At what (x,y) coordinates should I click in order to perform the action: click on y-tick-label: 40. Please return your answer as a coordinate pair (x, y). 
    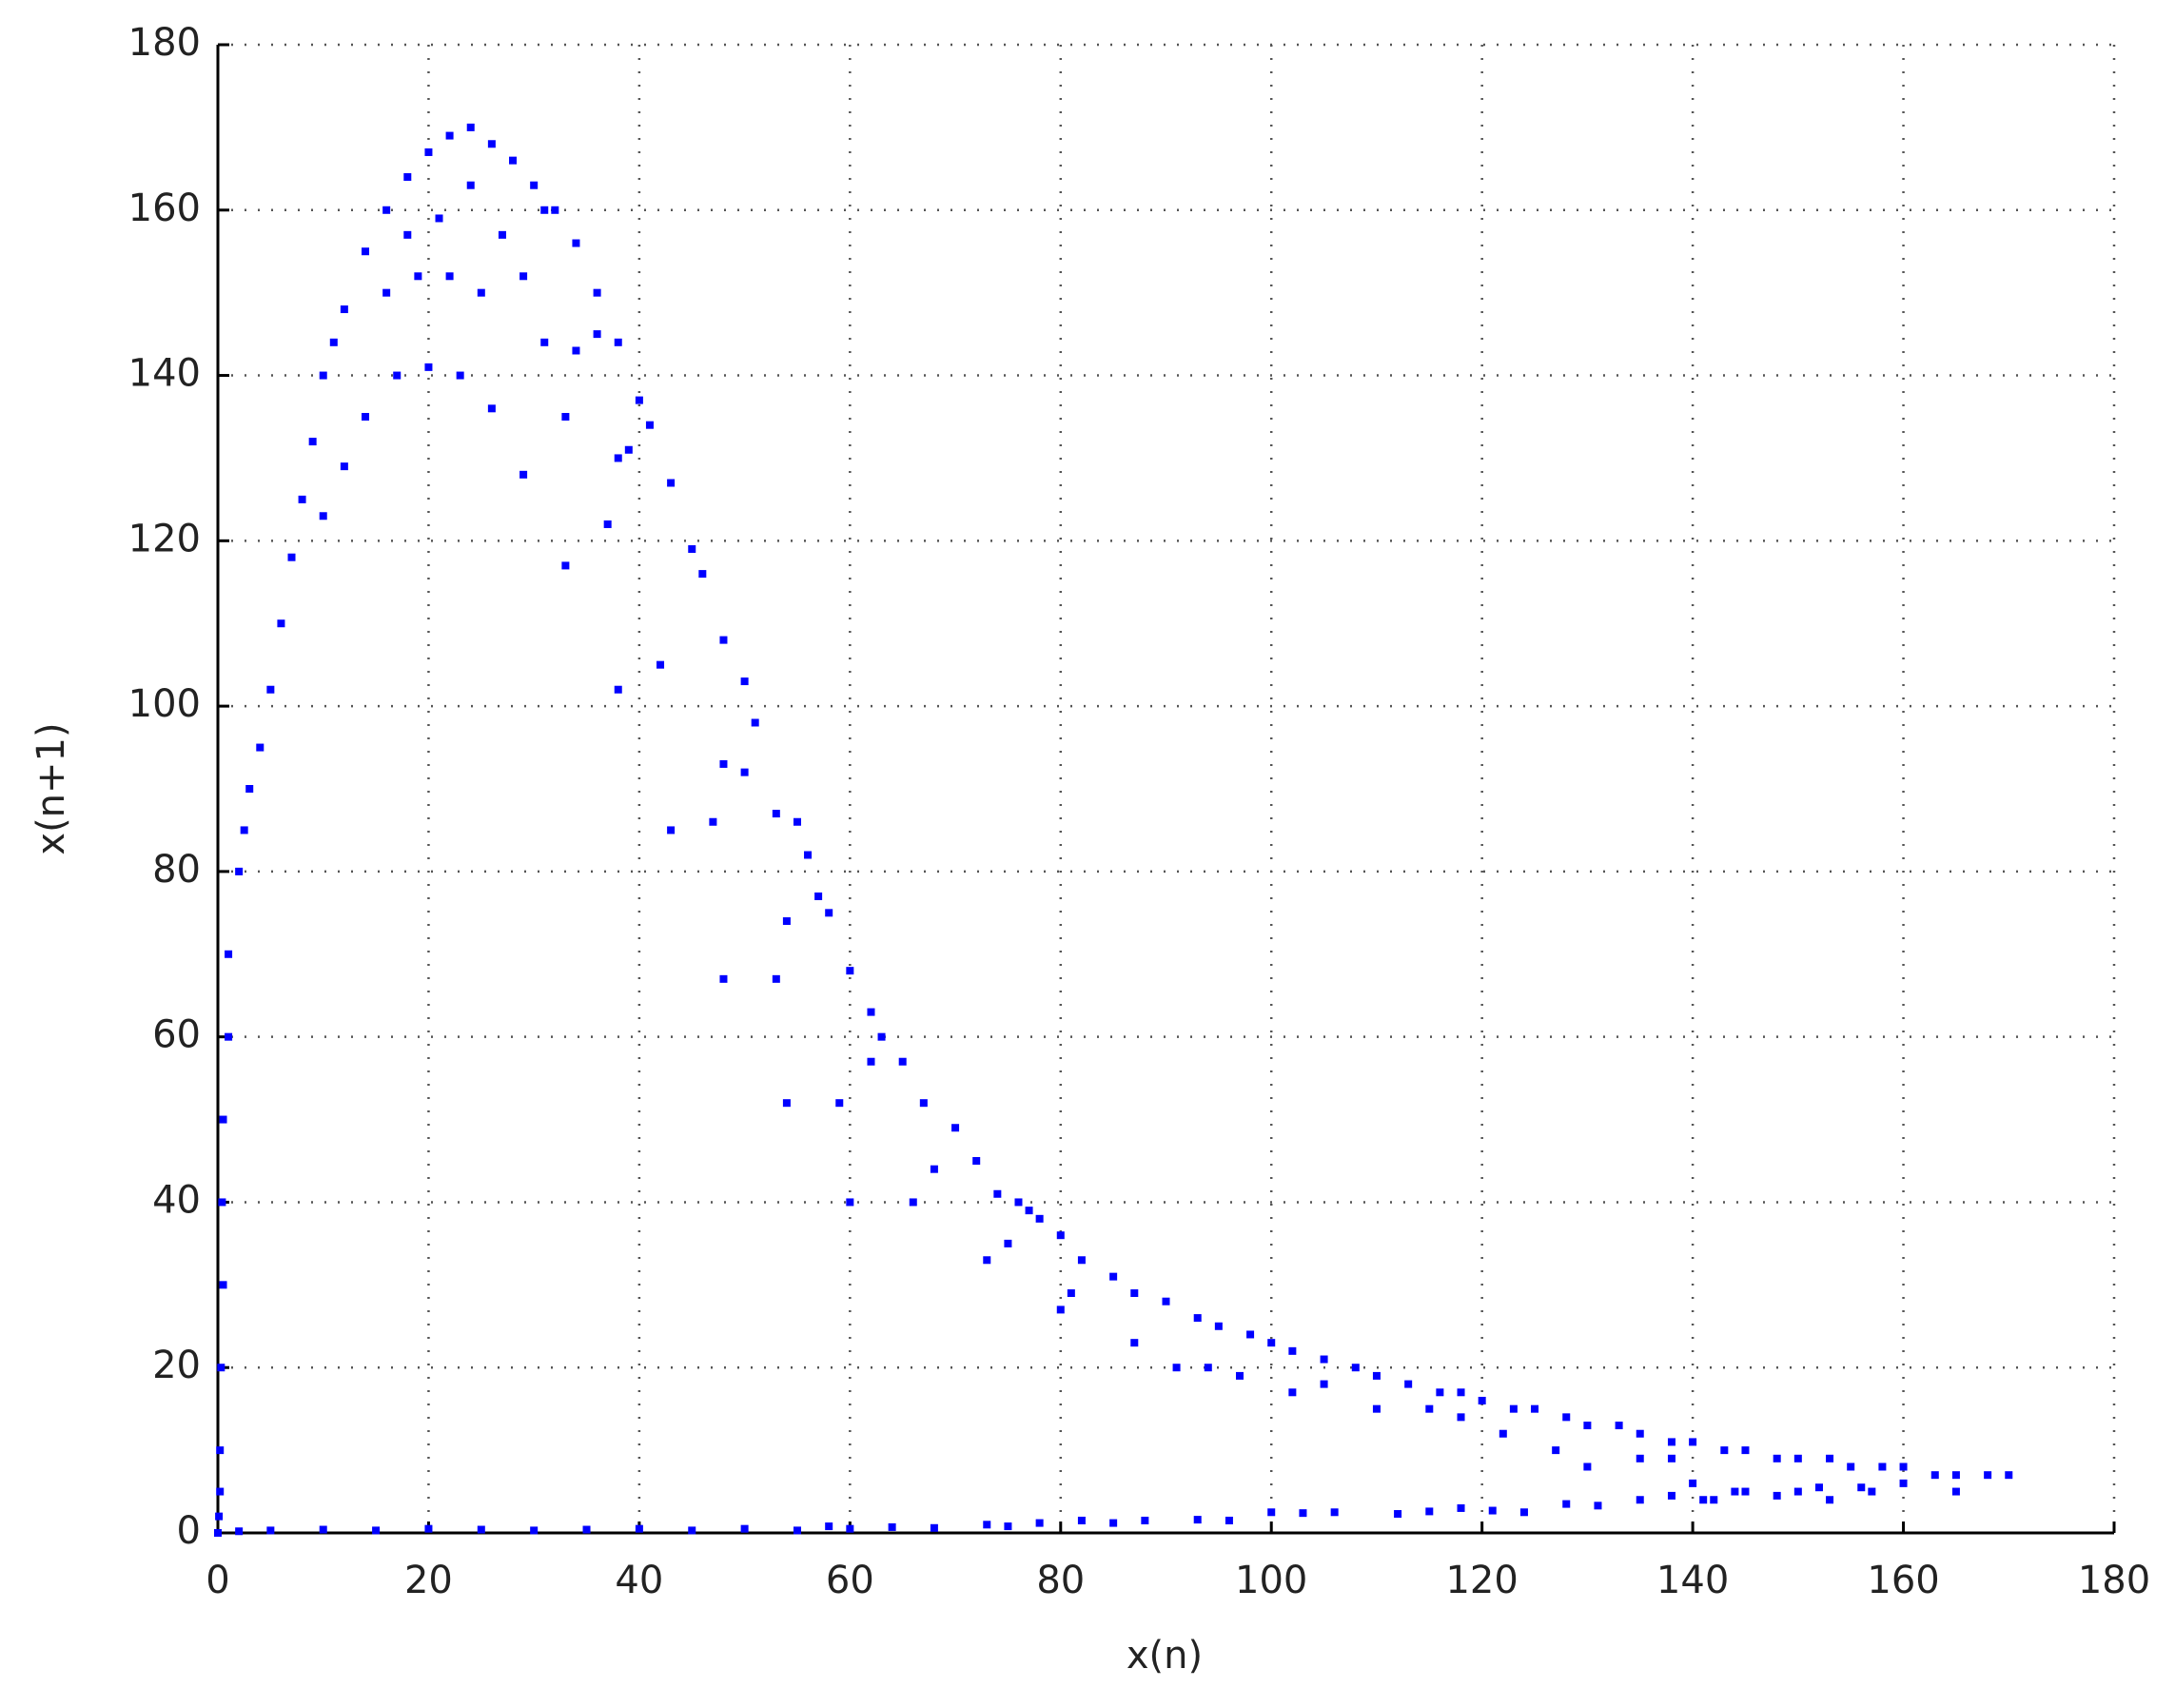
    Looking at the image, I should click on (176, 1200).